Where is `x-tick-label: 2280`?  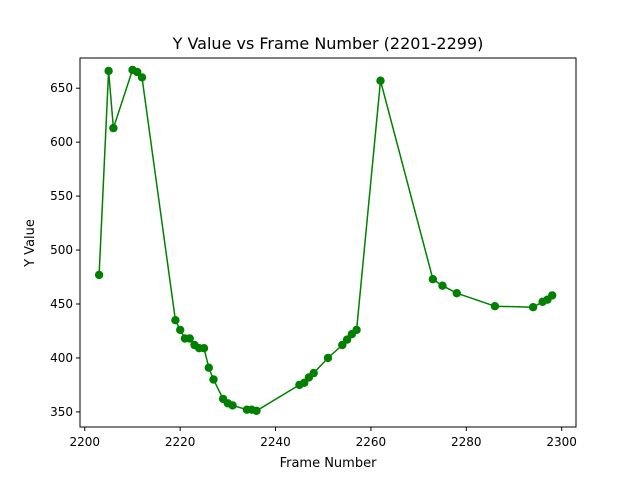 x-tick-label: 2280 is located at coordinates (466, 442).